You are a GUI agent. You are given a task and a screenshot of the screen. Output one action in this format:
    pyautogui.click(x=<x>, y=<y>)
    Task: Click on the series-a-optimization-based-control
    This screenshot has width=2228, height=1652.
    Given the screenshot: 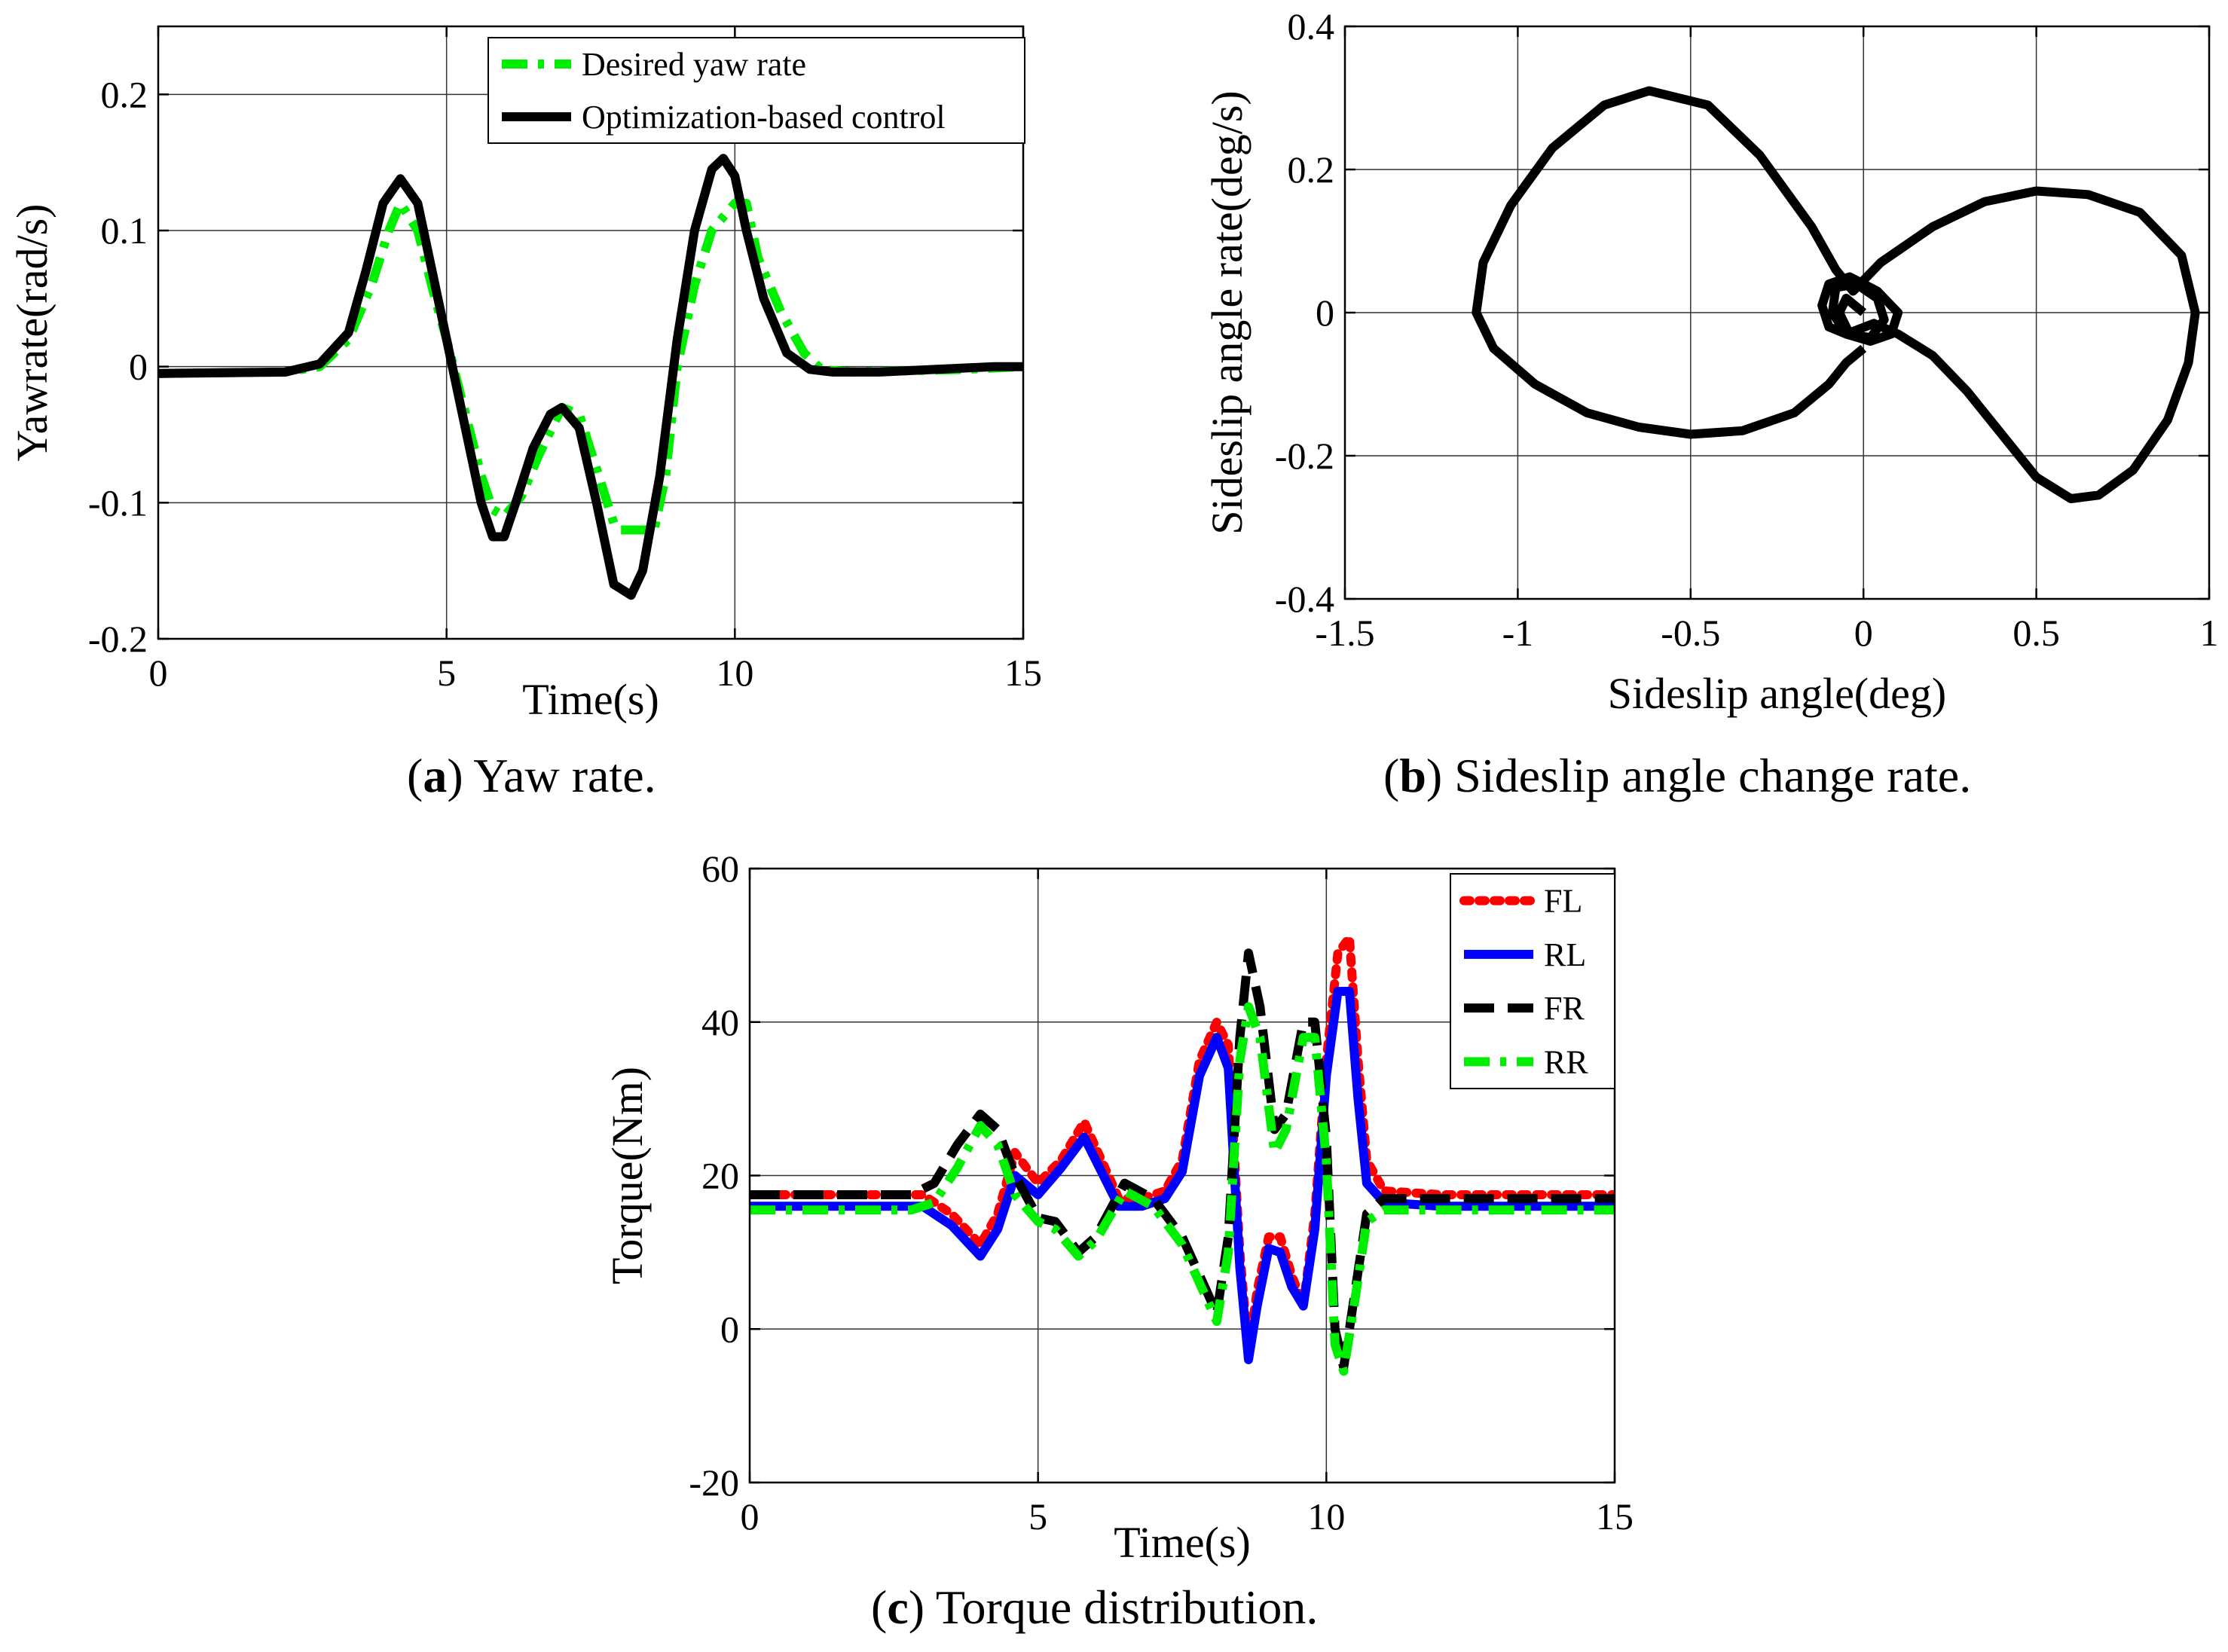 What is the action you would take?
    pyautogui.click(x=590, y=377)
    